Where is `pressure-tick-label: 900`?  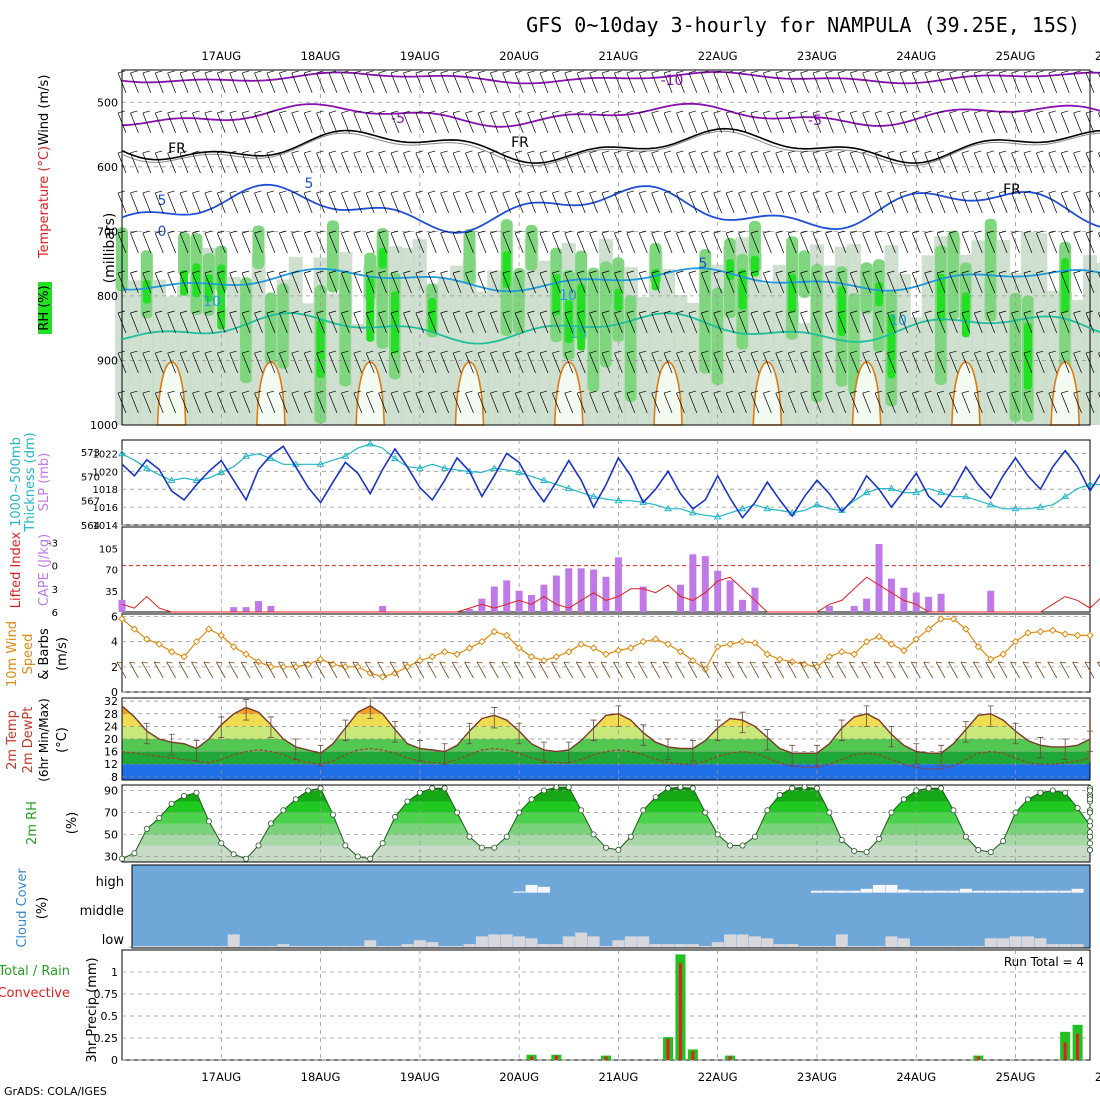
pressure-tick-label: 900 is located at coordinates (107, 360).